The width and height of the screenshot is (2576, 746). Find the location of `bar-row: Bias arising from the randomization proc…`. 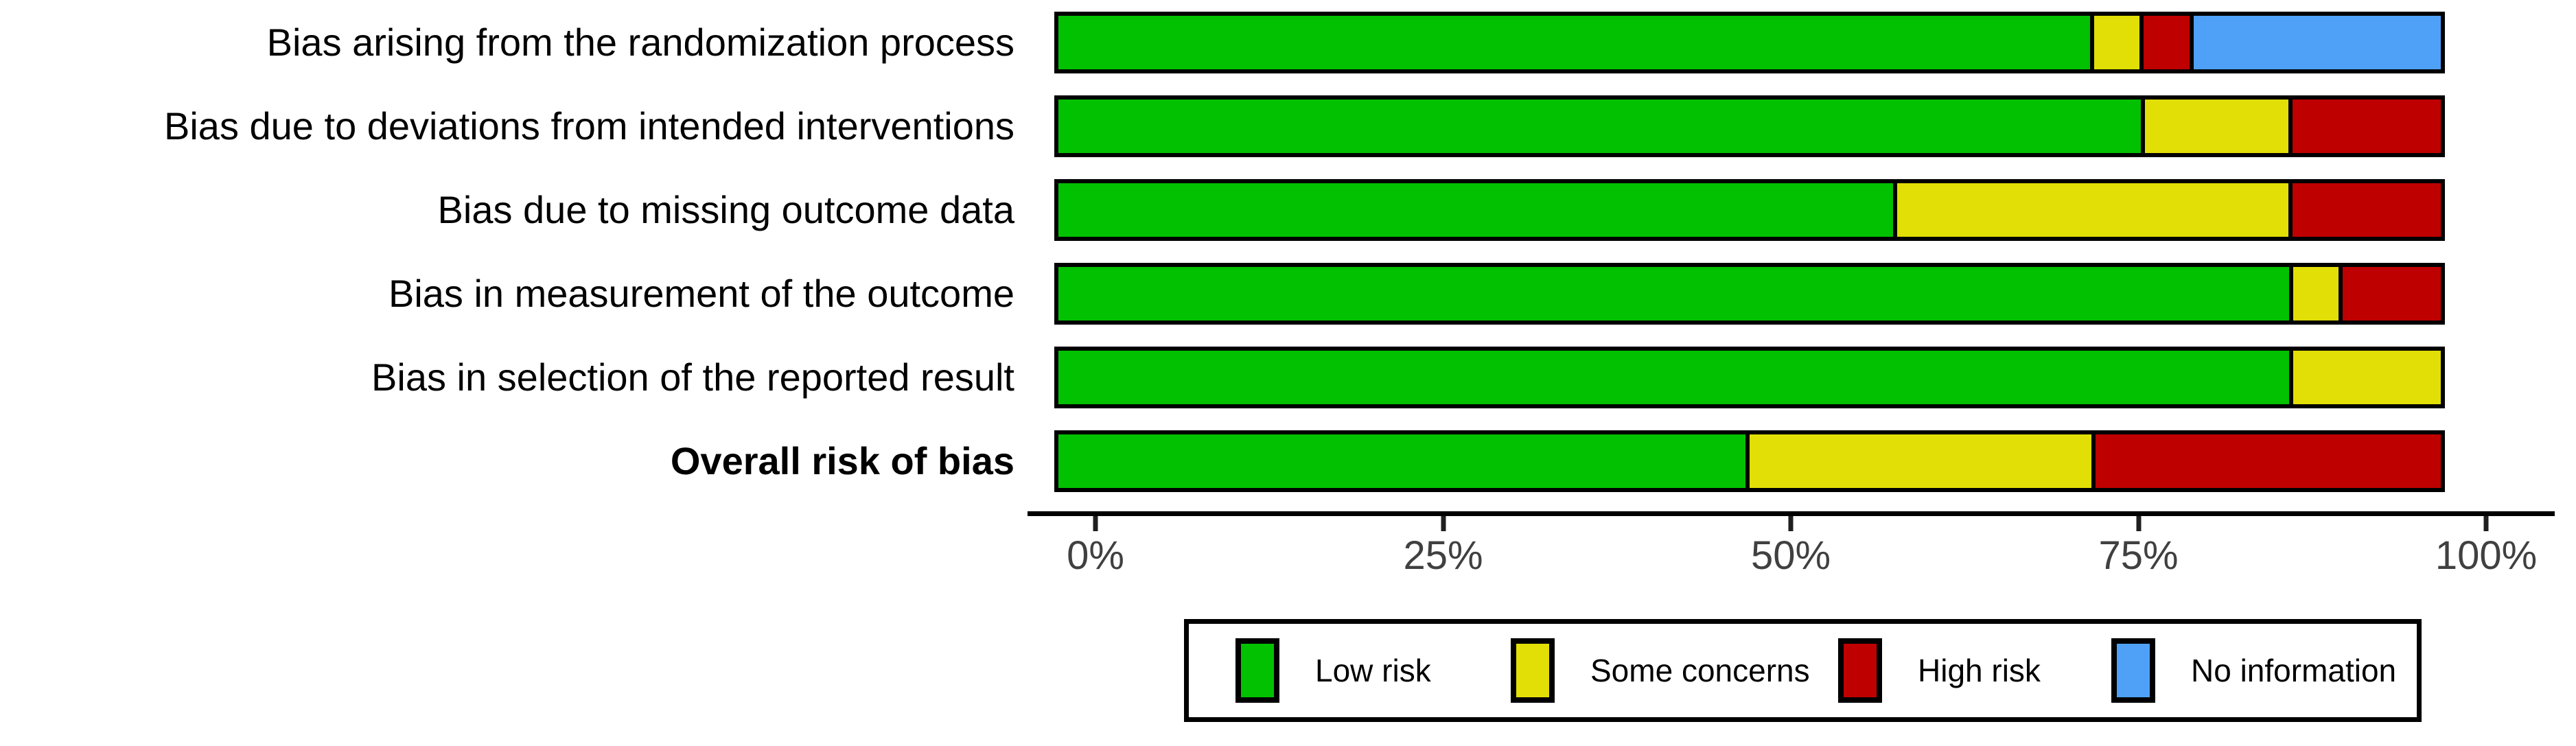

bar-row: Bias arising from the randomization proc… is located at coordinates (1222, 42).